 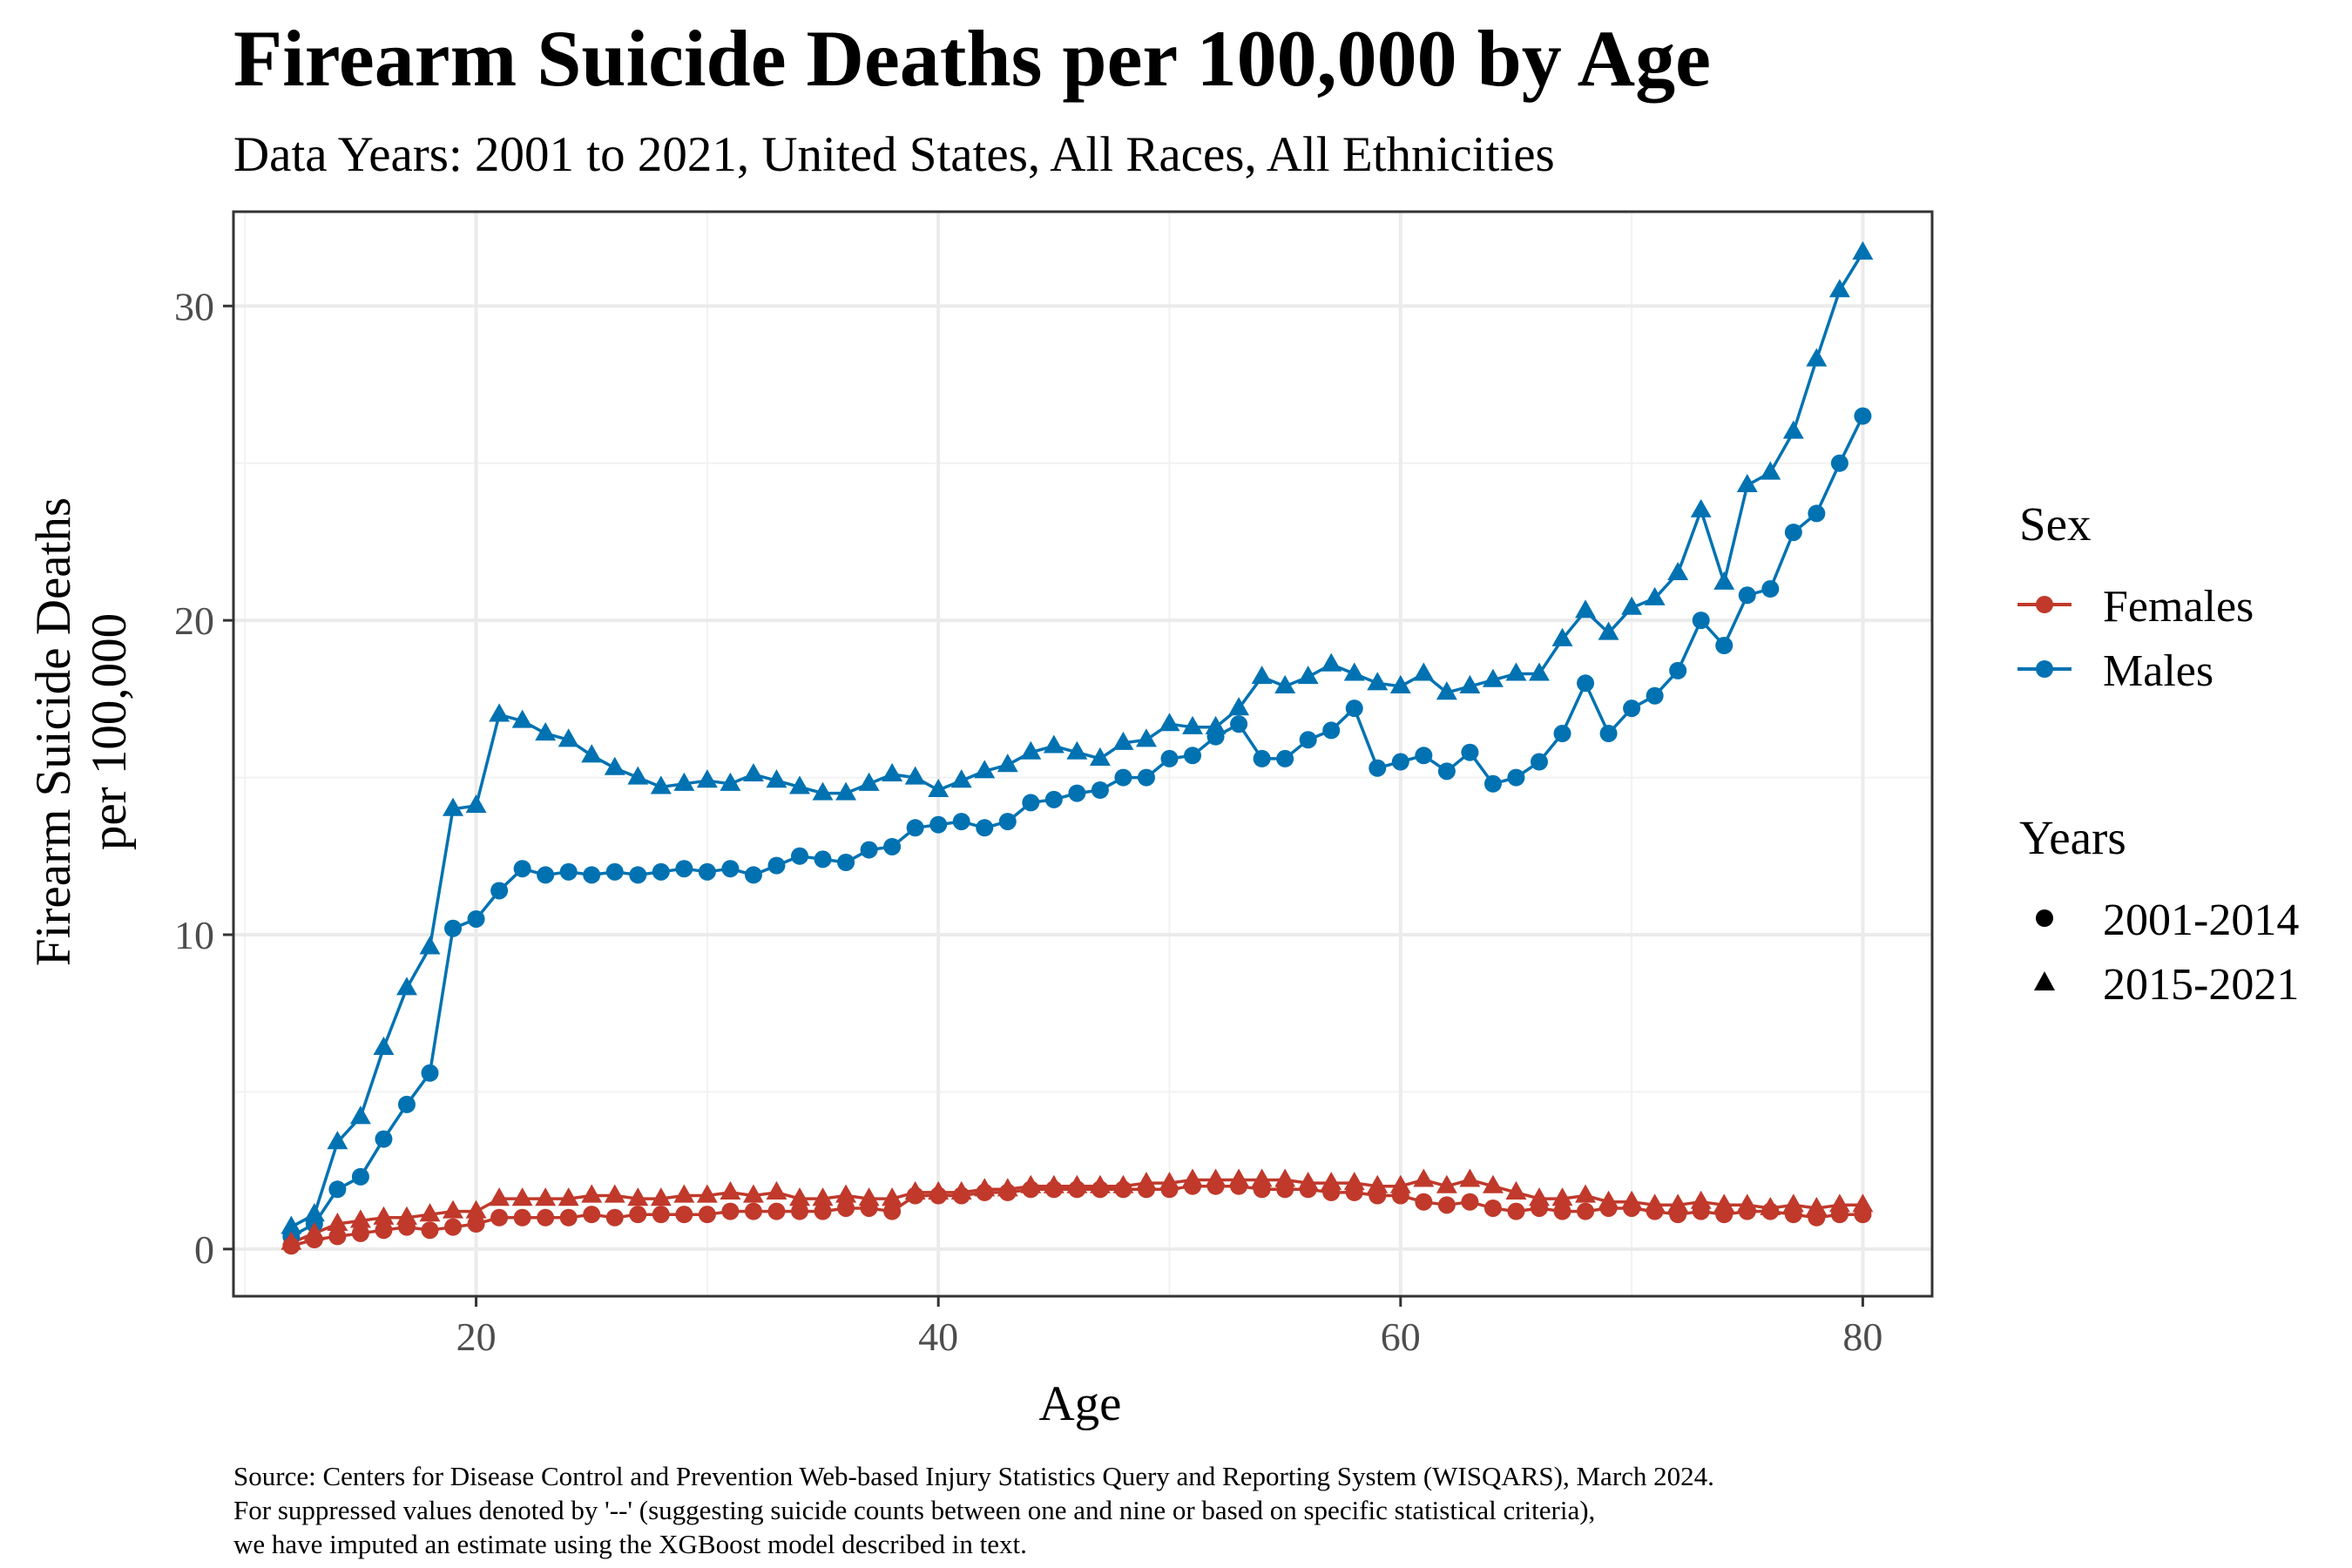 I want to click on circle-icon, so click(x=2044, y=918).